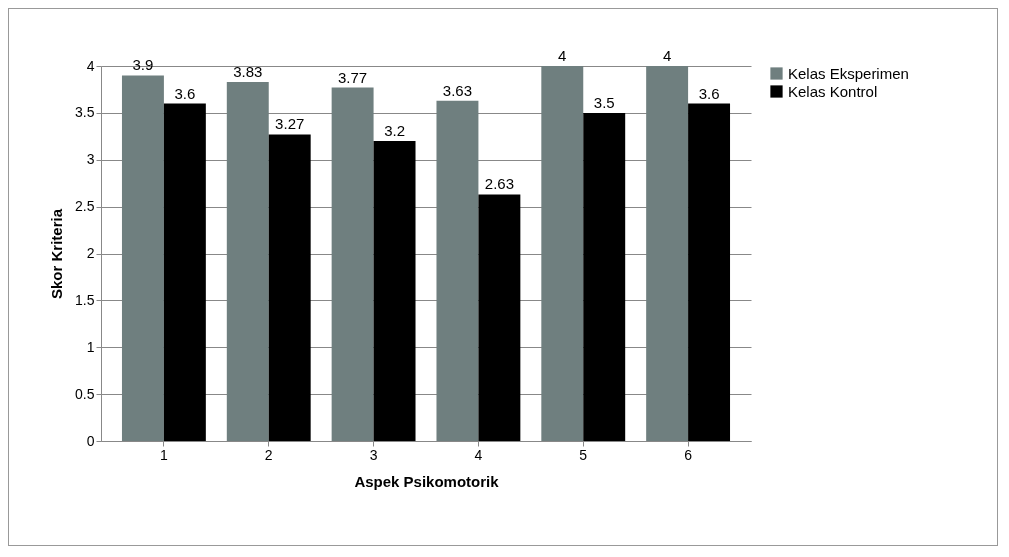  What do you see at coordinates (394, 130) in the screenshot?
I see `data-label: 3.2` at bounding box center [394, 130].